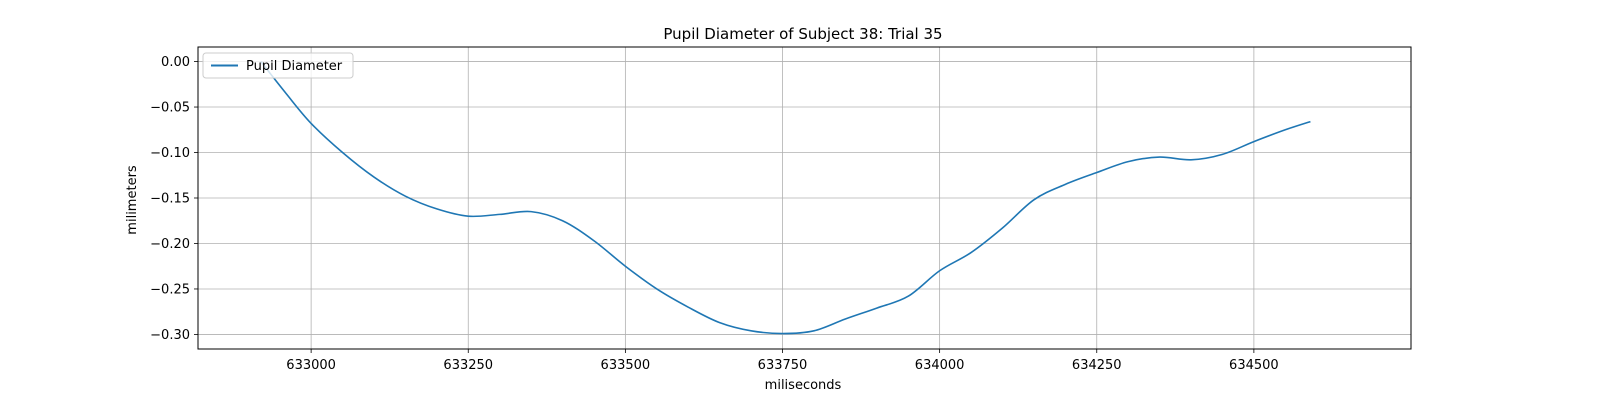  I want to click on y-axis-ticks: 0.00 −0.05 −0.10 −0.15 −0.20 −0.25 −0.30, so click(174, 199).